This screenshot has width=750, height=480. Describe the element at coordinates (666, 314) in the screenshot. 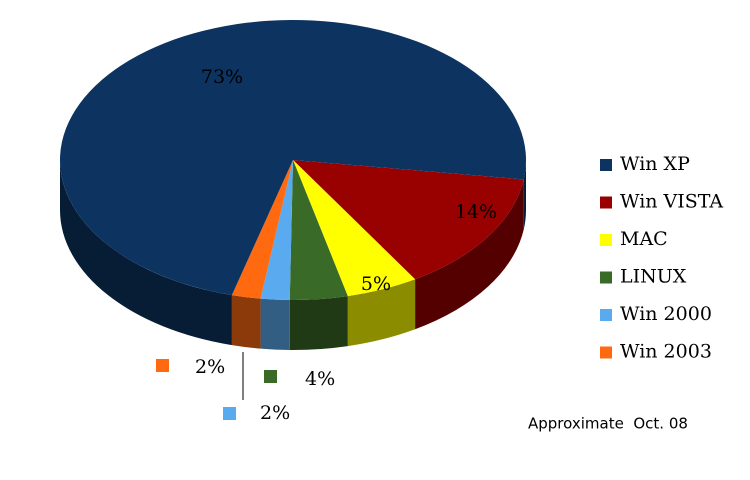

I see `legend-label: Win 2000` at that location.